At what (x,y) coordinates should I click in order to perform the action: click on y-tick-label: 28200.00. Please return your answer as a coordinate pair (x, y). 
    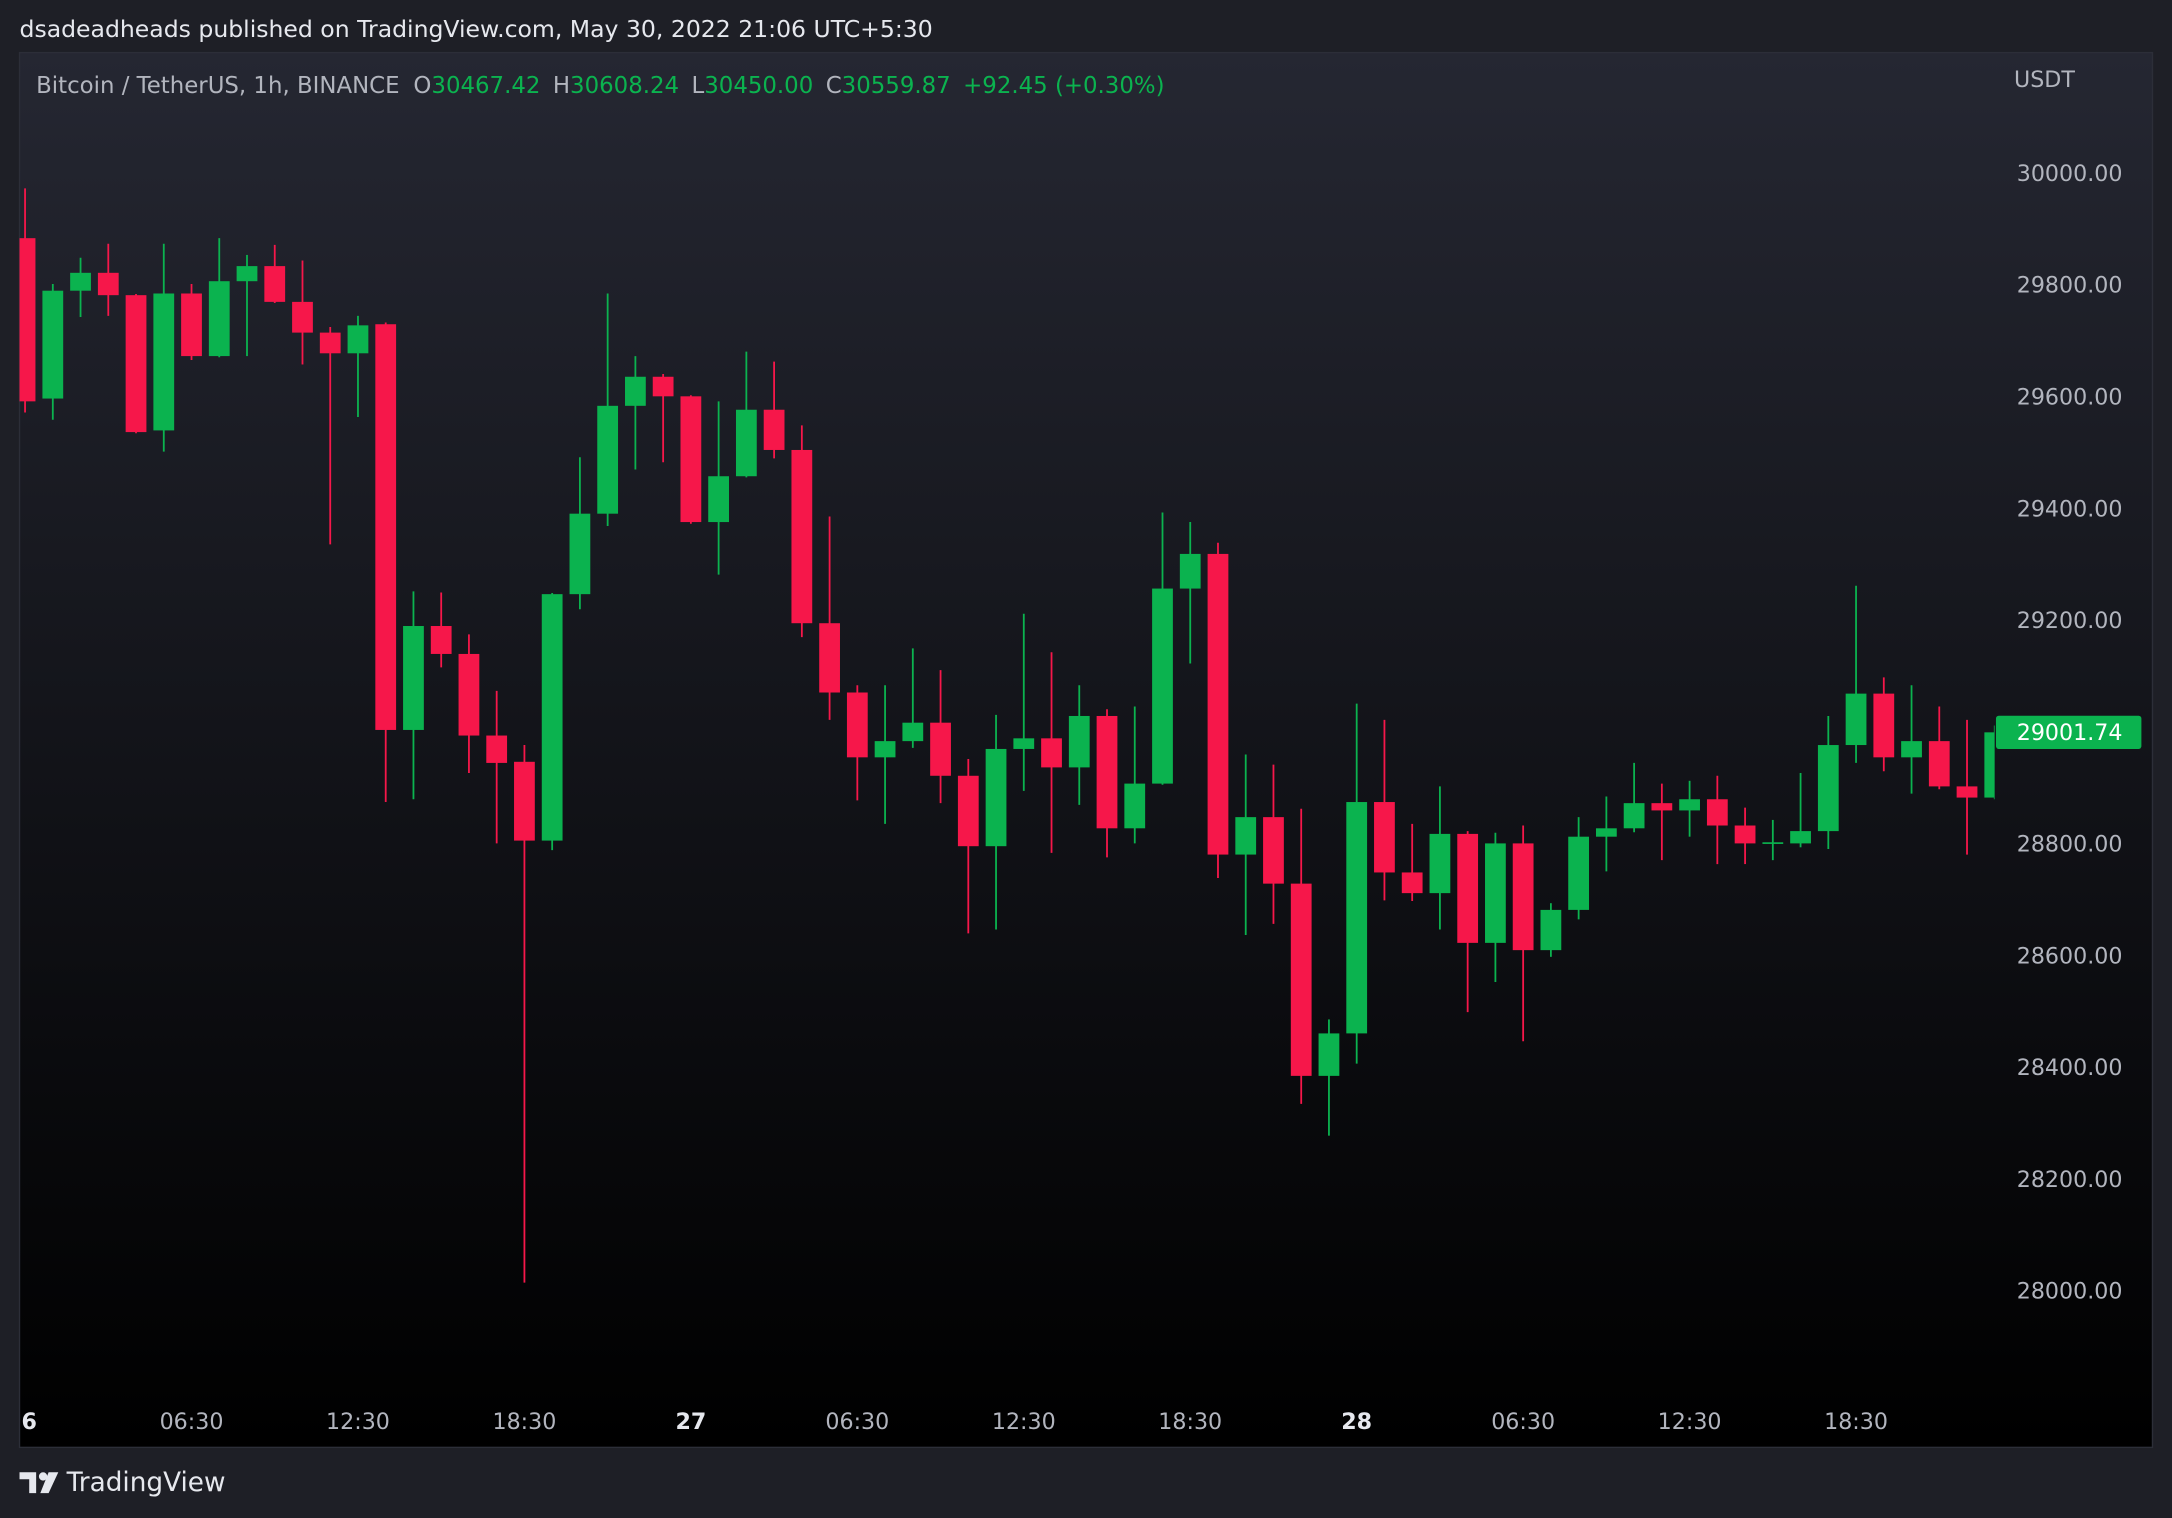
    Looking at the image, I should click on (2070, 1180).